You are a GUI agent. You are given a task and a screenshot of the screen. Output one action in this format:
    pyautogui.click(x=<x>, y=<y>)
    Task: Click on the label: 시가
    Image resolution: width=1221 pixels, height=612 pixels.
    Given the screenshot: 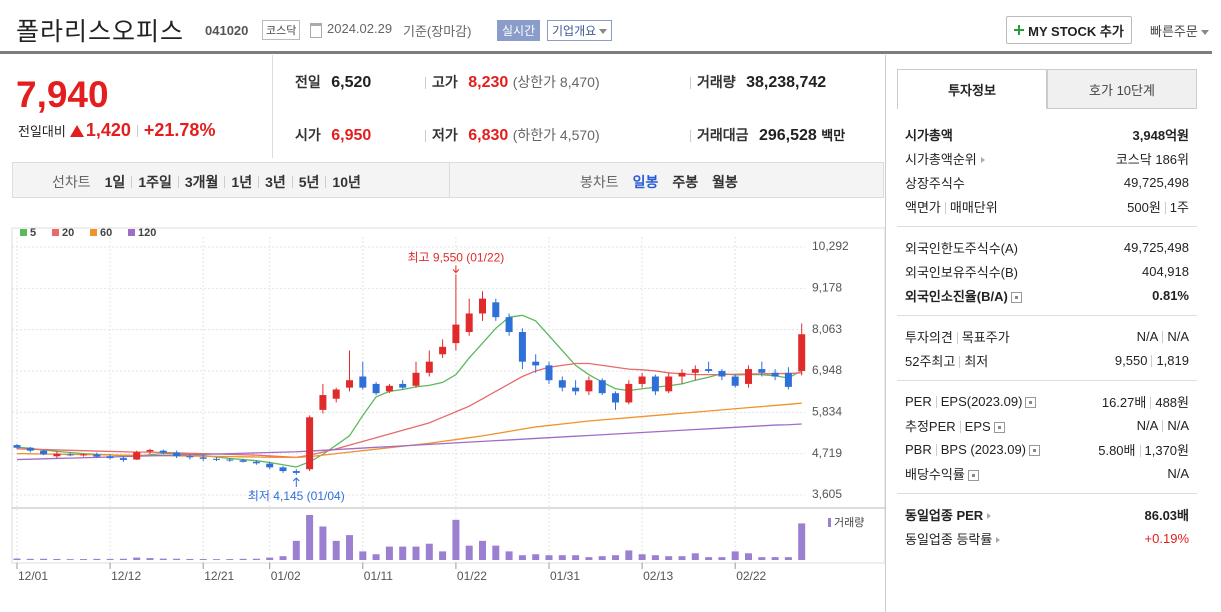 What is the action you would take?
    pyautogui.click(x=308, y=135)
    